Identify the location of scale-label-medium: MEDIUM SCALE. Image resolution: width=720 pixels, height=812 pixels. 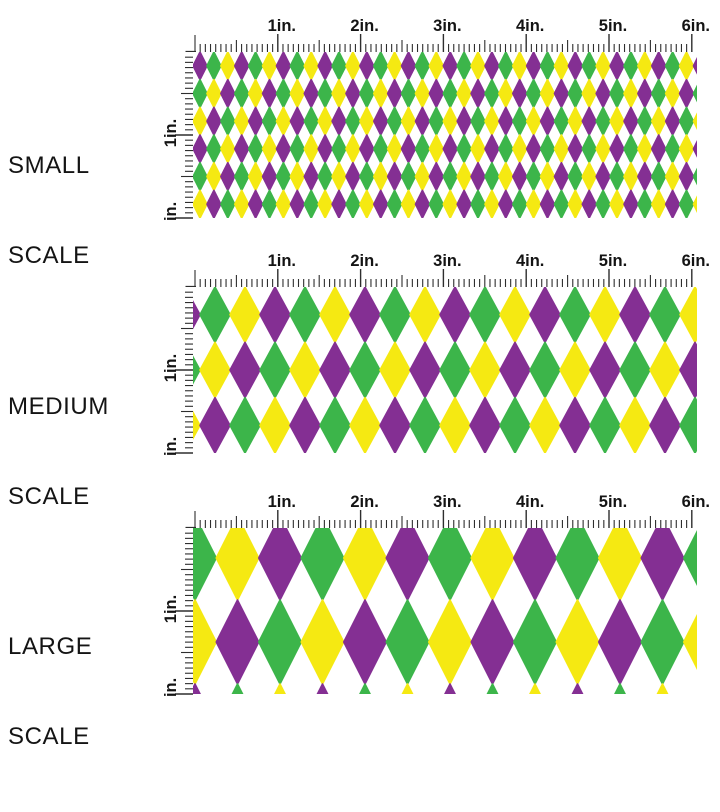
(58, 452).